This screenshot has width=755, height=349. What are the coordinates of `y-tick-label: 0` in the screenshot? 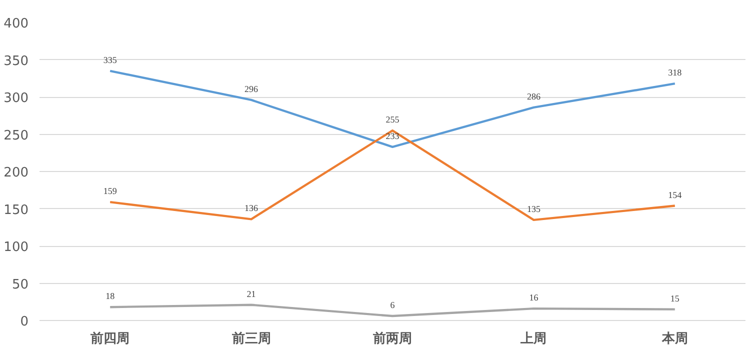 It's located at (24, 322).